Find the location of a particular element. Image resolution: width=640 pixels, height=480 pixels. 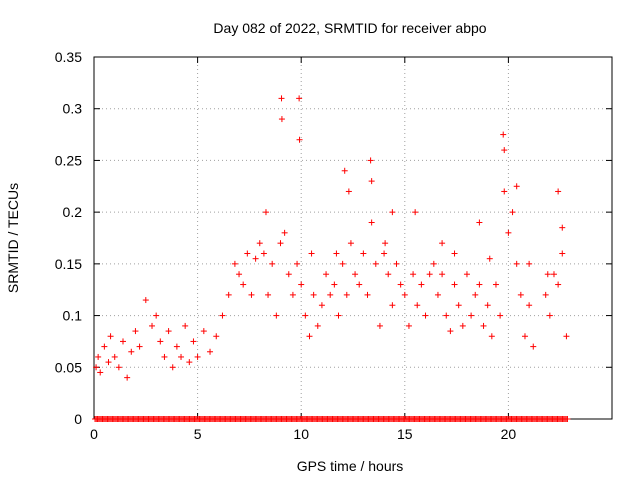

x-tick-label: 20 is located at coordinates (509, 434).